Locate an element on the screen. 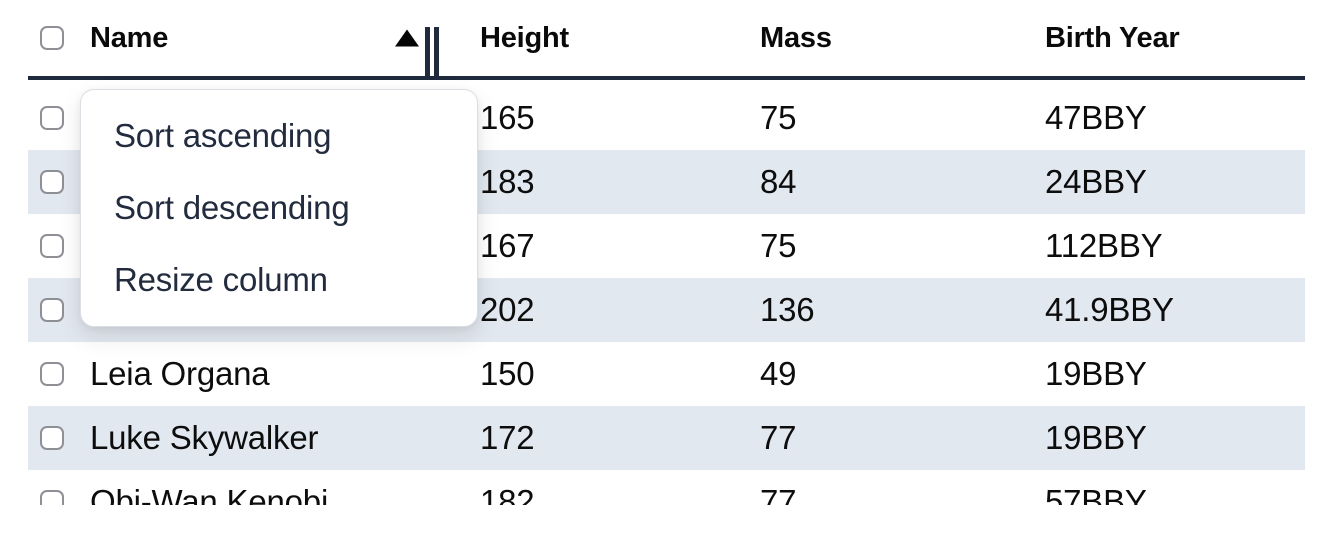 The height and width of the screenshot is (536, 1330). column-header-name: Name is located at coordinates (285, 38).